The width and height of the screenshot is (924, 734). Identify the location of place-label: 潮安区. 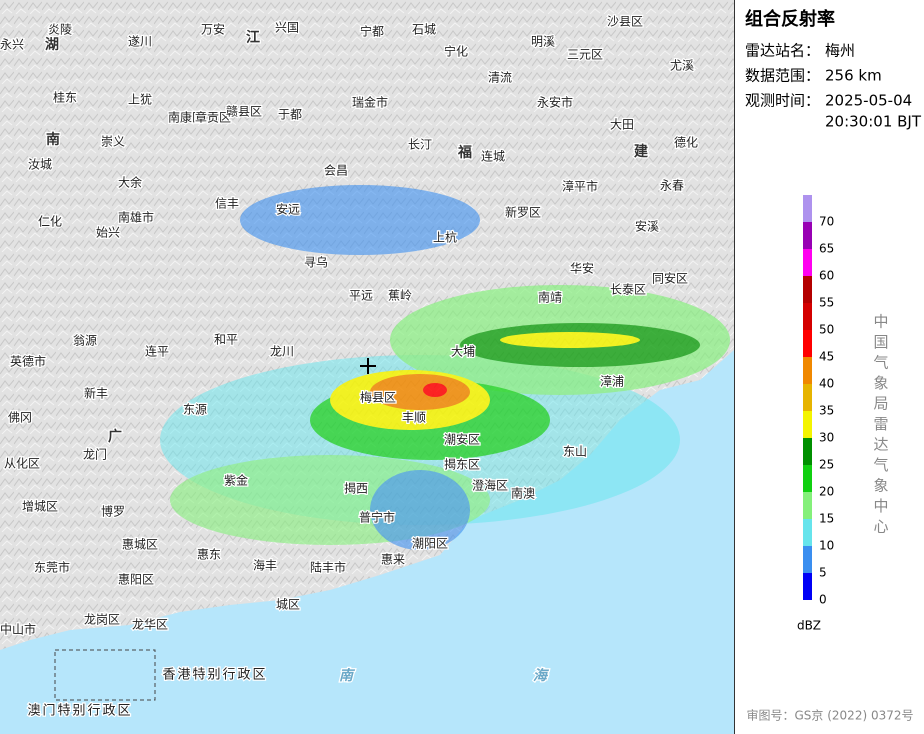
(462, 439).